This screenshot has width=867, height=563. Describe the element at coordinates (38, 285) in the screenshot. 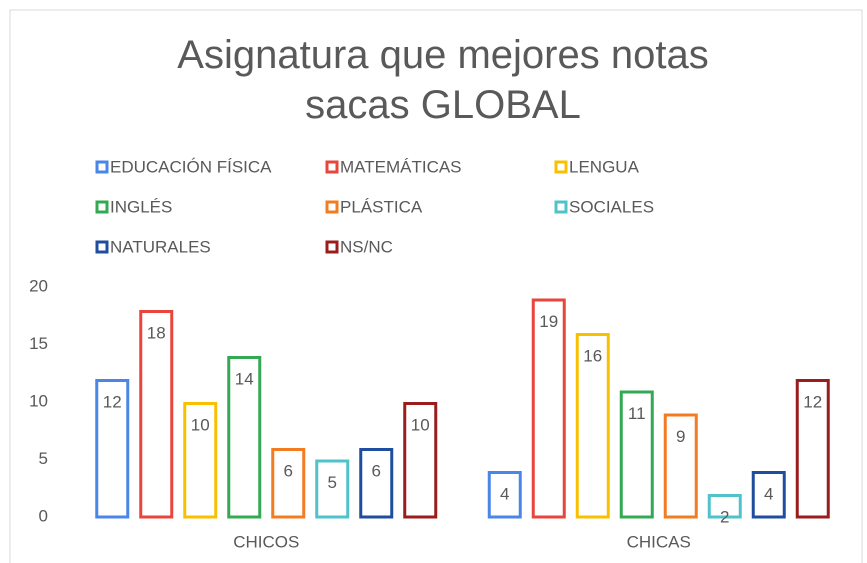

I see `y-tick-label: 20` at that location.